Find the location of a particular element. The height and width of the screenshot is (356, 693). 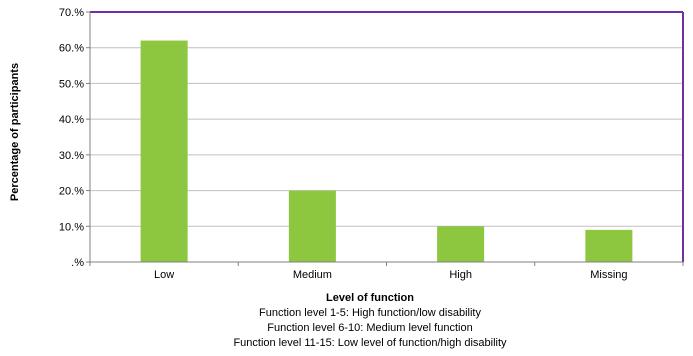

y-tick-label: 60.% is located at coordinates (71, 49).